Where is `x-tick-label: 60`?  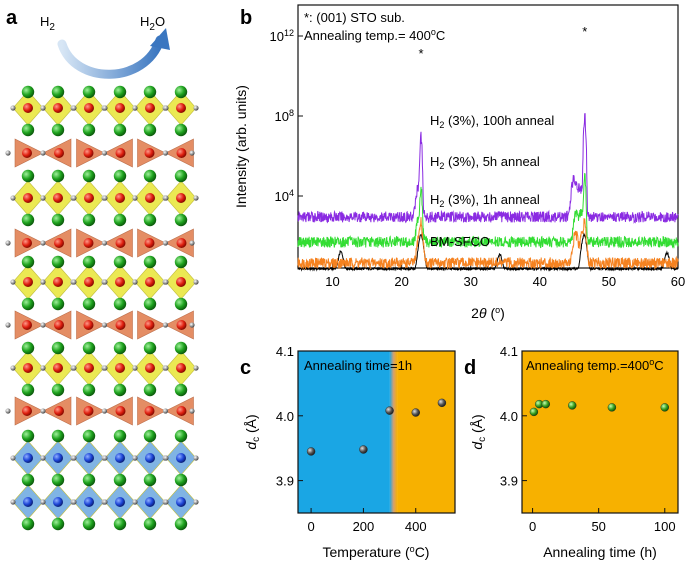 x-tick-label: 60 is located at coordinates (678, 281).